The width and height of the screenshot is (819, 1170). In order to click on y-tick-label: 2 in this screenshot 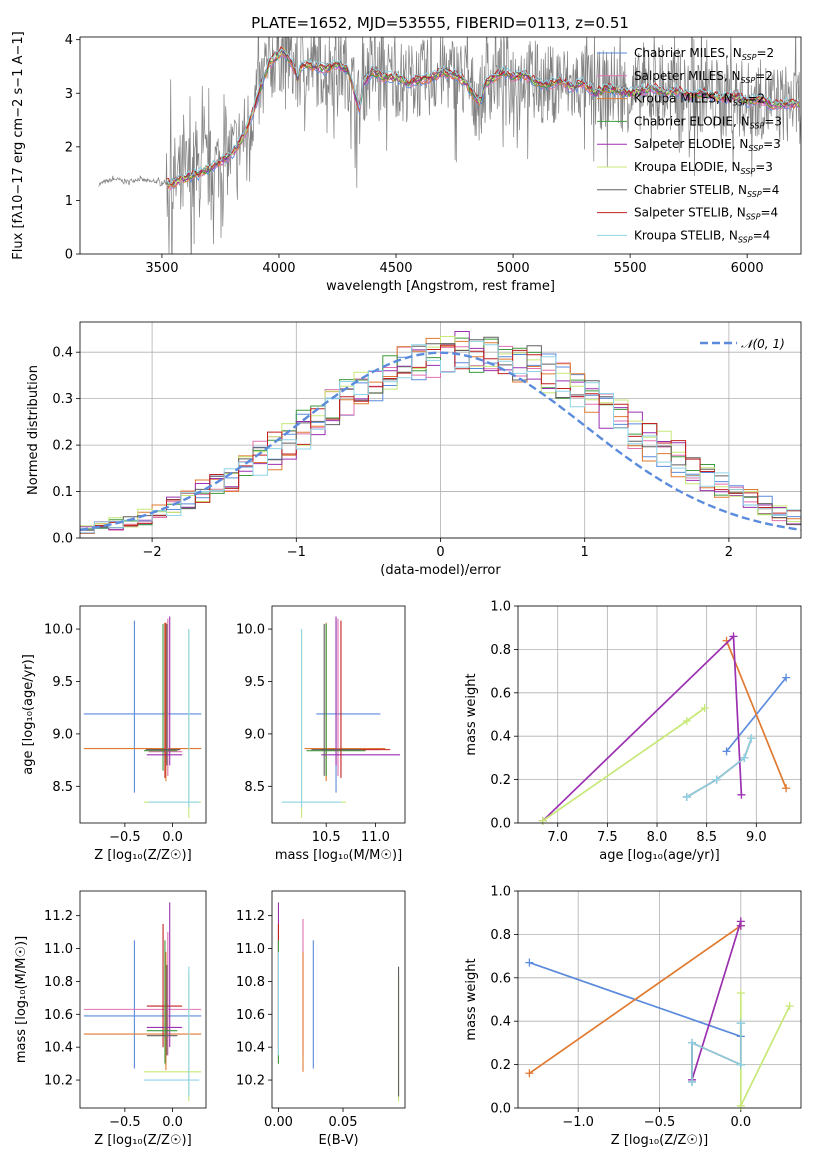, I will do `click(69, 147)`.